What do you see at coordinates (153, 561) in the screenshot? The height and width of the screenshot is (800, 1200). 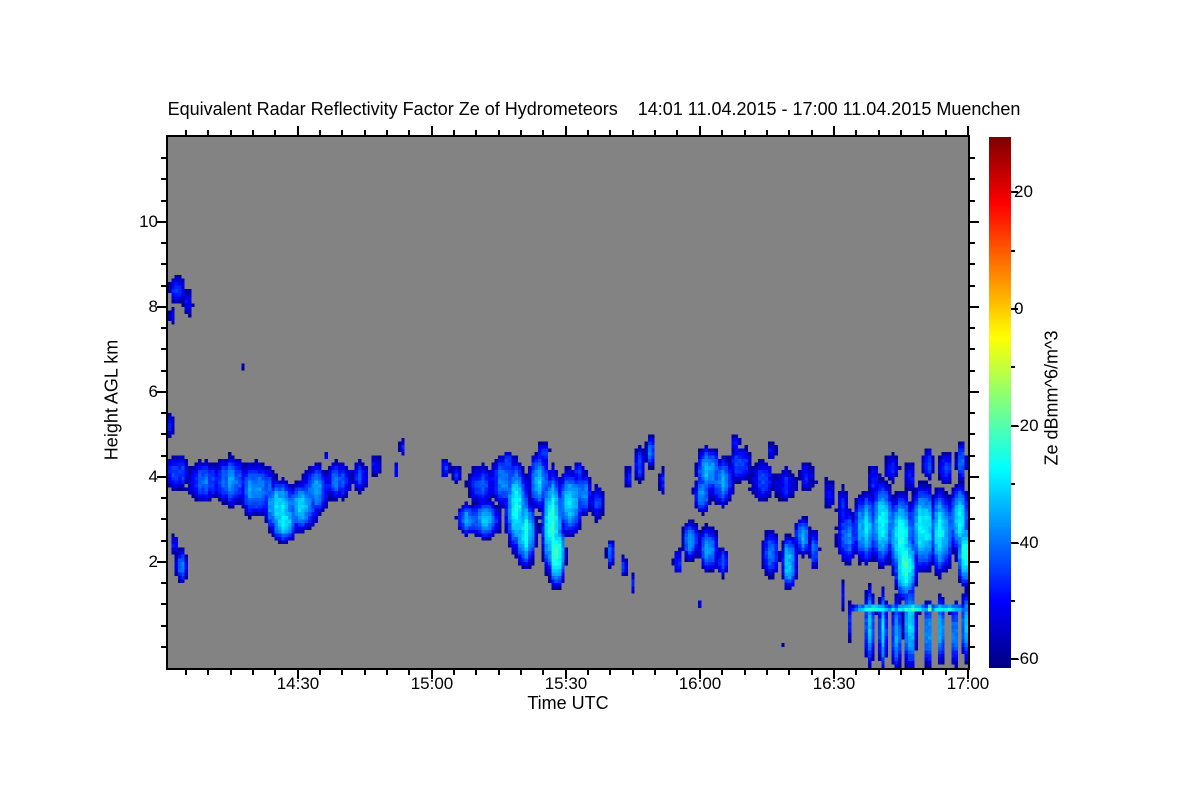 I see `y-tick-label: 2` at bounding box center [153, 561].